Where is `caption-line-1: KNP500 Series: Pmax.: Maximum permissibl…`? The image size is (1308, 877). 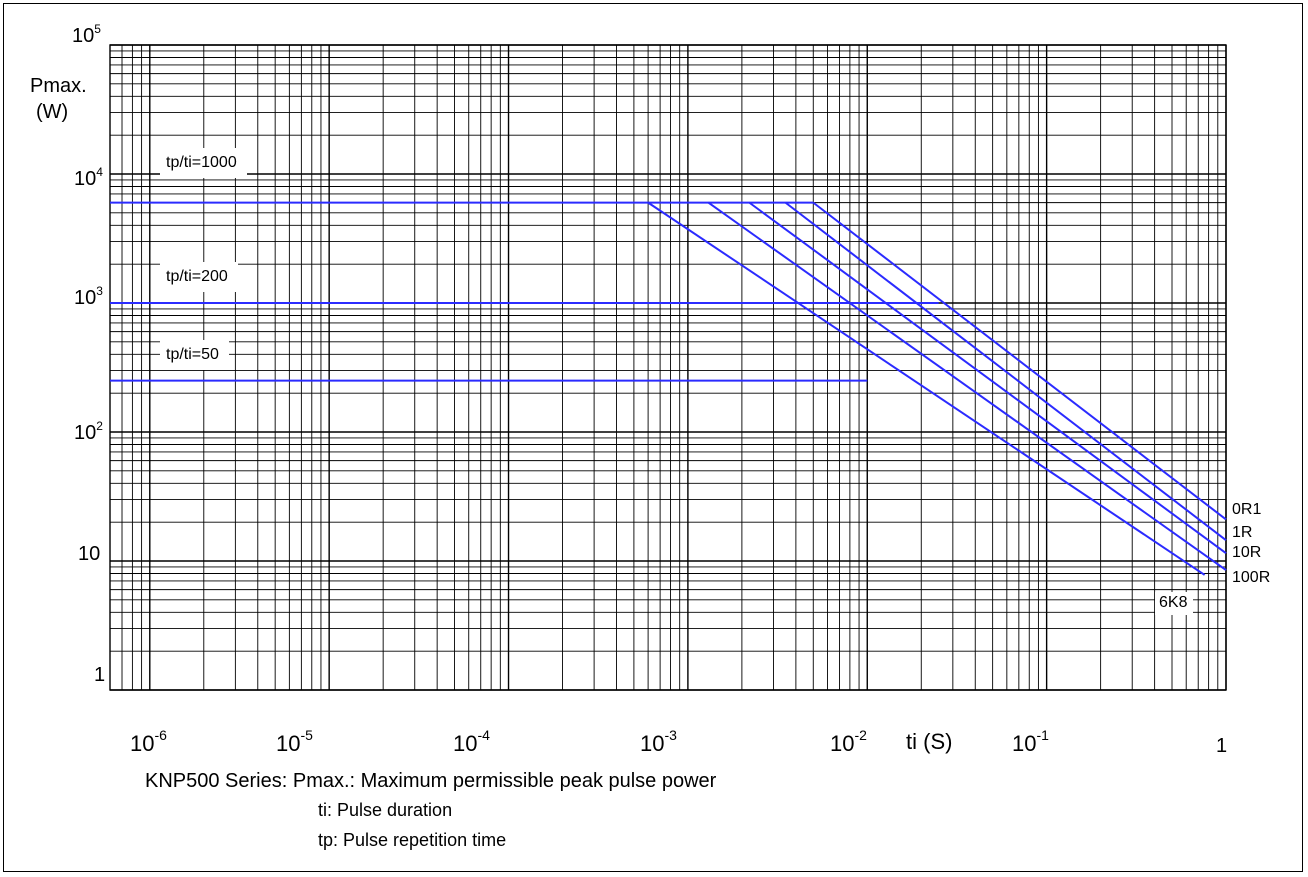 caption-line-1: KNP500 Series: Pmax.: Maximum permissibl… is located at coordinates (431, 781).